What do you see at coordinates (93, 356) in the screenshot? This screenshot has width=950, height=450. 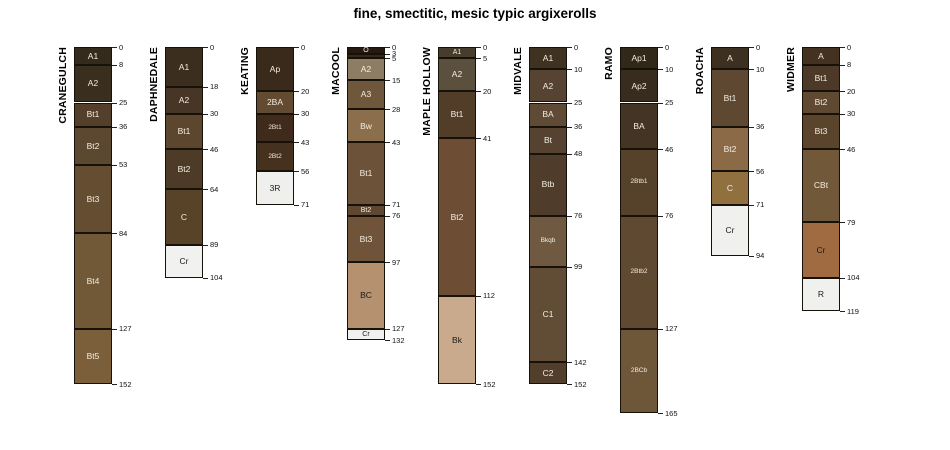 I see `horizon-band-bt5: Bt5` at bounding box center [93, 356].